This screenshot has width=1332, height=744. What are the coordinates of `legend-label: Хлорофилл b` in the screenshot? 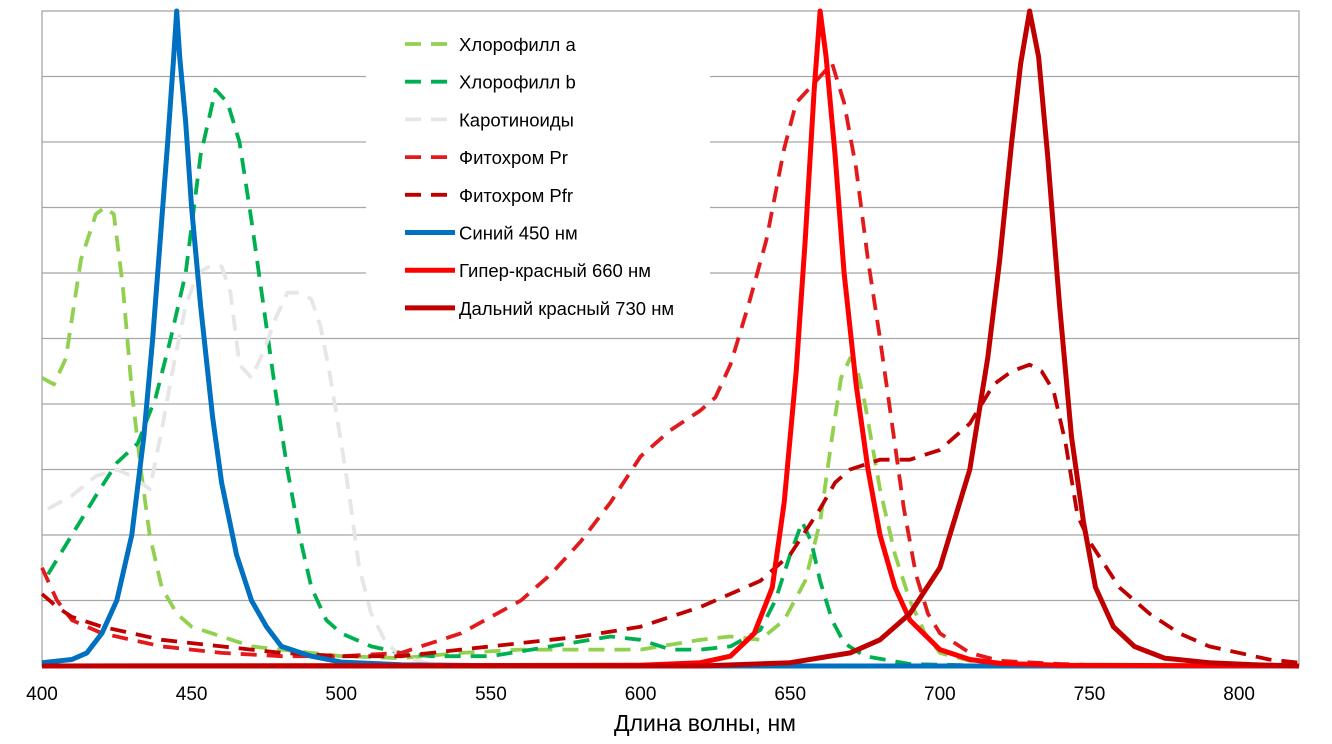 It's located at (517, 82).